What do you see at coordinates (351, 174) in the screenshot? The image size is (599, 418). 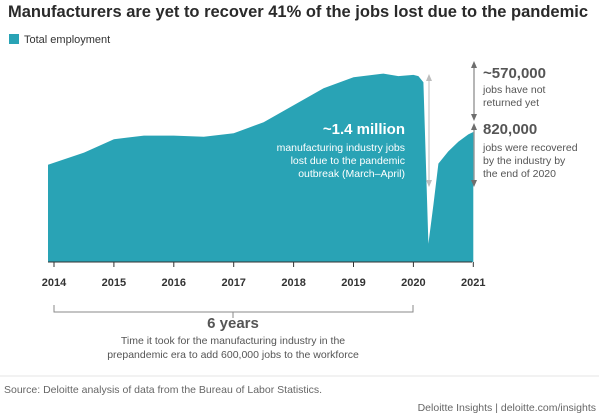 I see `loss-desc-line3: outbreak (March–April)` at bounding box center [351, 174].